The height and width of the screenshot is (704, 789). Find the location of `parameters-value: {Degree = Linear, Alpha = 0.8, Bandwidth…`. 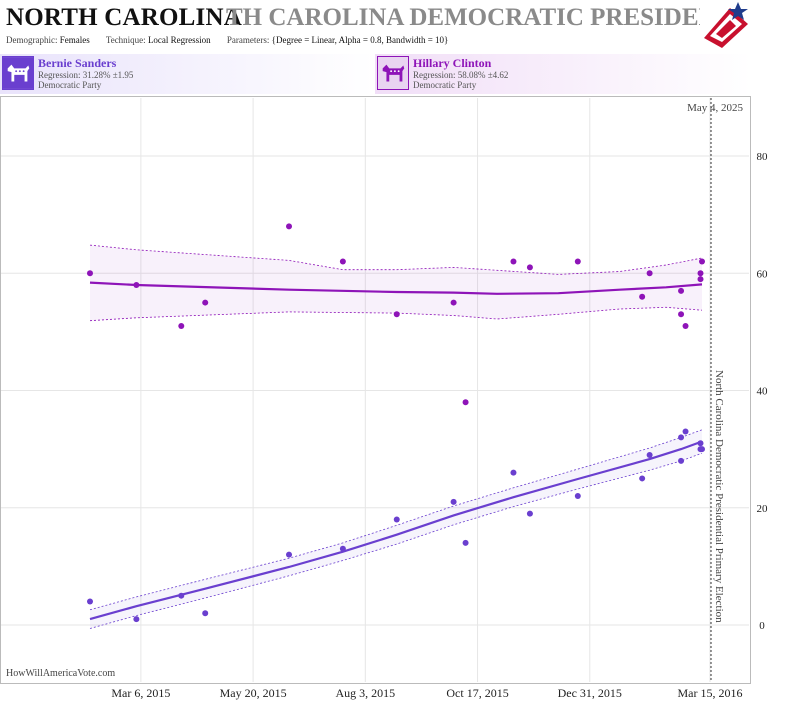

parameters-value: {Degree = Linear, Alpha = 0.8, Bandwidth… is located at coordinates (360, 40).